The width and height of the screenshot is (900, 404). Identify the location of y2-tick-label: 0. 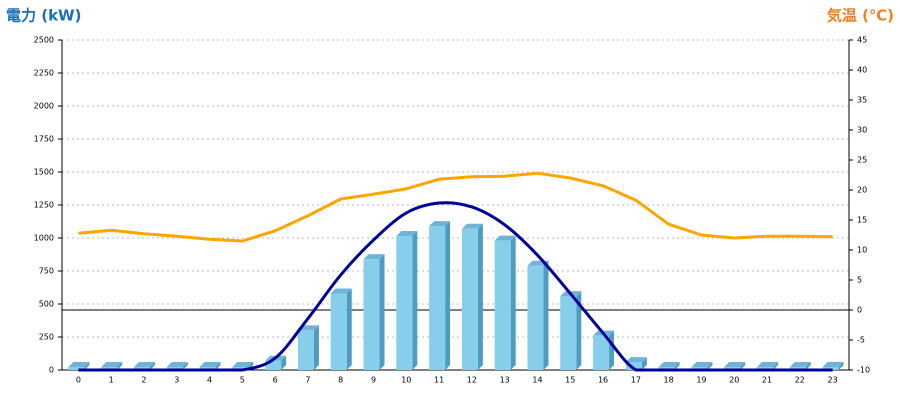
(859, 310).